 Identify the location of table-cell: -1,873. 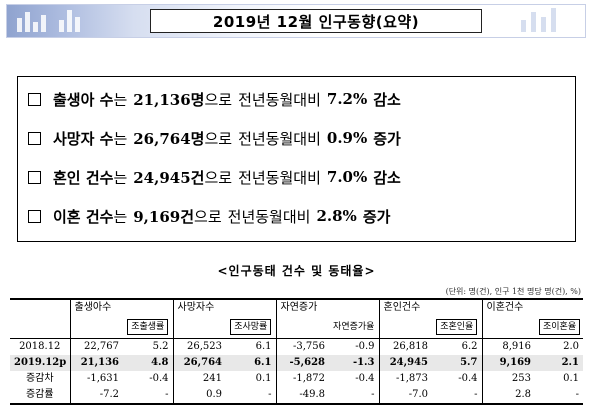
(405, 379).